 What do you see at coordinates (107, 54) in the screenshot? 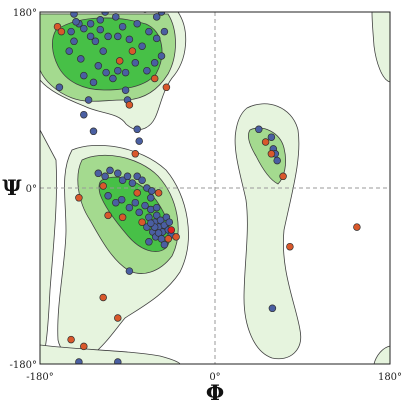
I see `core-region-beta` at bounding box center [107, 54].